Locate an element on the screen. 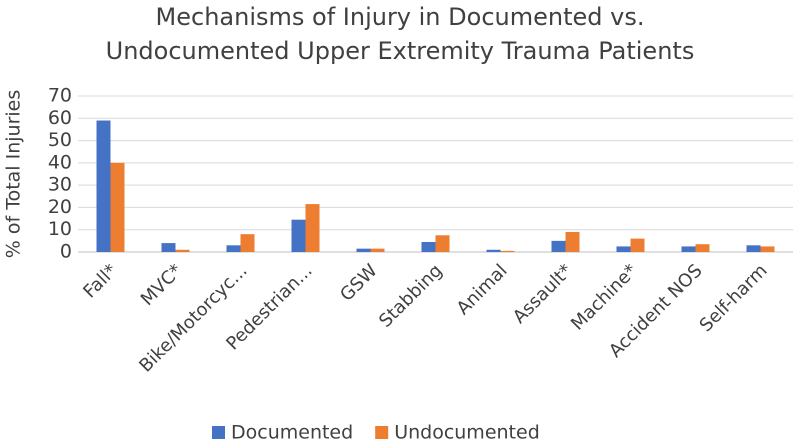 The height and width of the screenshot is (442, 800). x-tick-label: Fall* is located at coordinates (100, 281).